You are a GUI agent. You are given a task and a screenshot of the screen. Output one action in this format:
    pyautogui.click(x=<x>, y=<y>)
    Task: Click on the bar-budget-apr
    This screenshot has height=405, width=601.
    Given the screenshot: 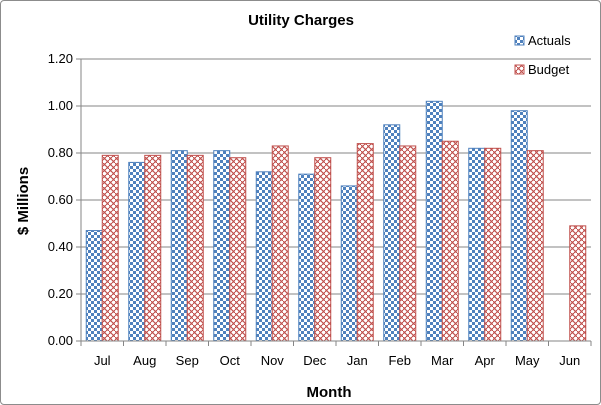 What is the action you would take?
    pyautogui.click(x=493, y=244)
    